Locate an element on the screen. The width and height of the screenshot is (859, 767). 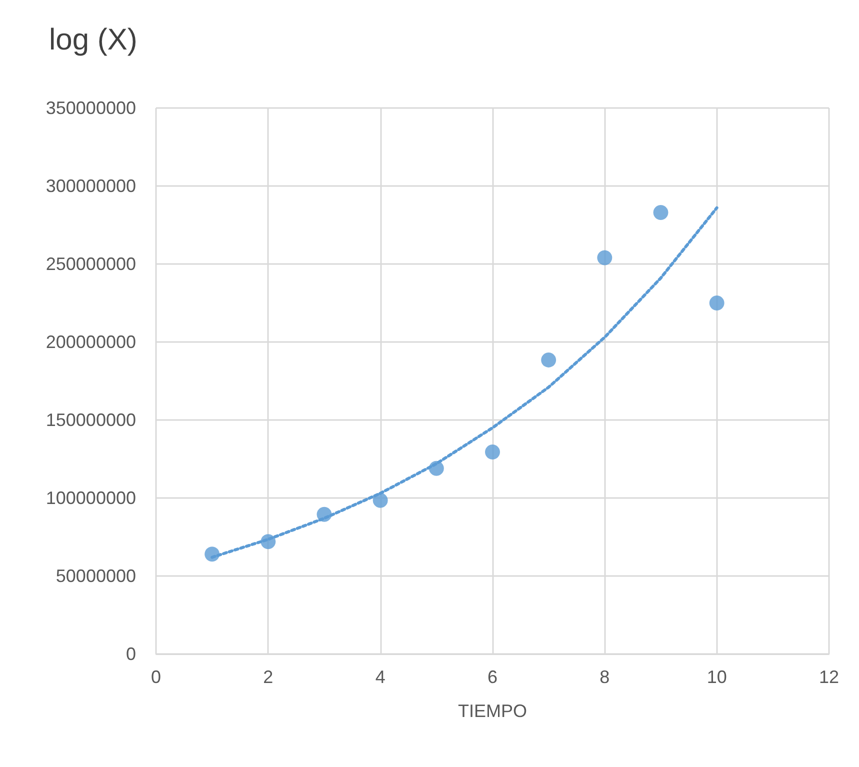
x-tick-label: 8 is located at coordinates (605, 677).